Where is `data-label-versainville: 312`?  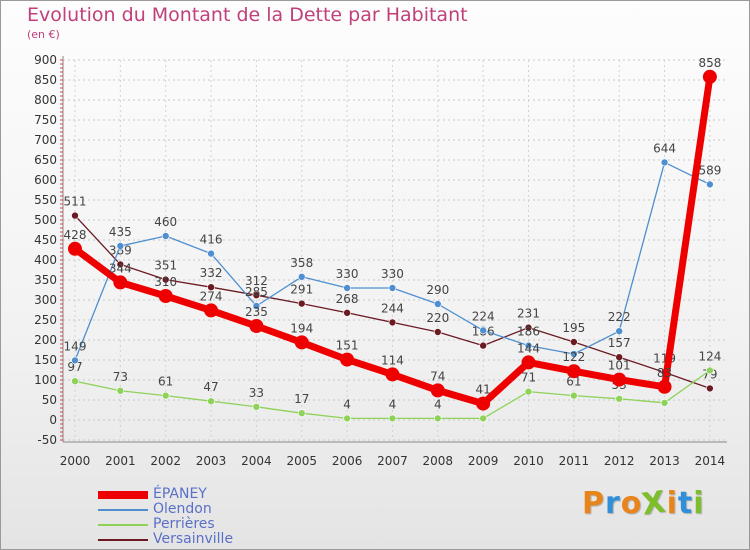
data-label-versainville: 312 is located at coordinates (256, 281).